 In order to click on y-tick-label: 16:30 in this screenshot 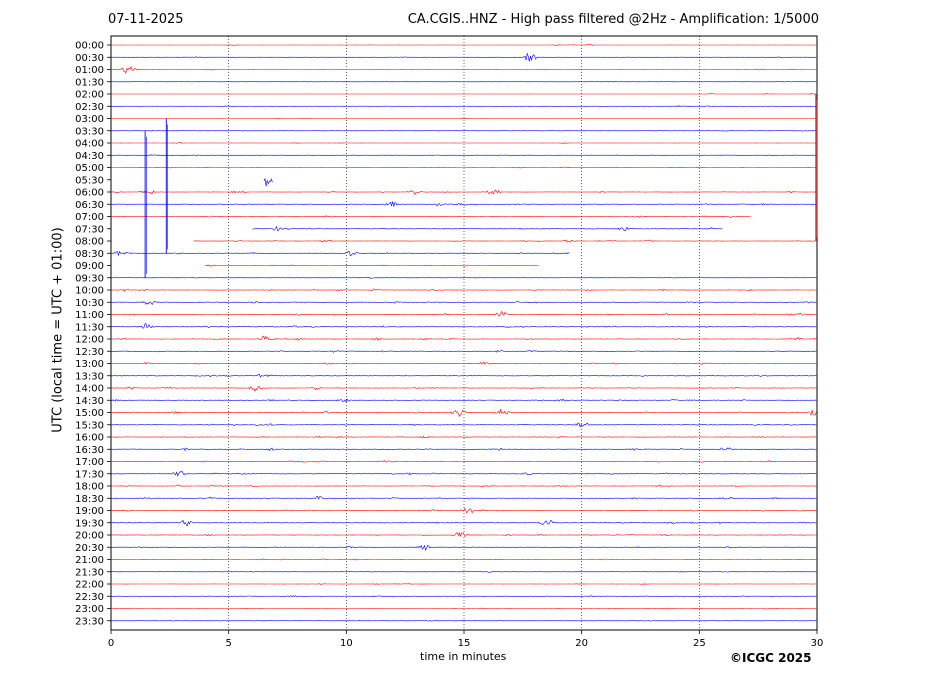, I will do `click(89, 450)`.